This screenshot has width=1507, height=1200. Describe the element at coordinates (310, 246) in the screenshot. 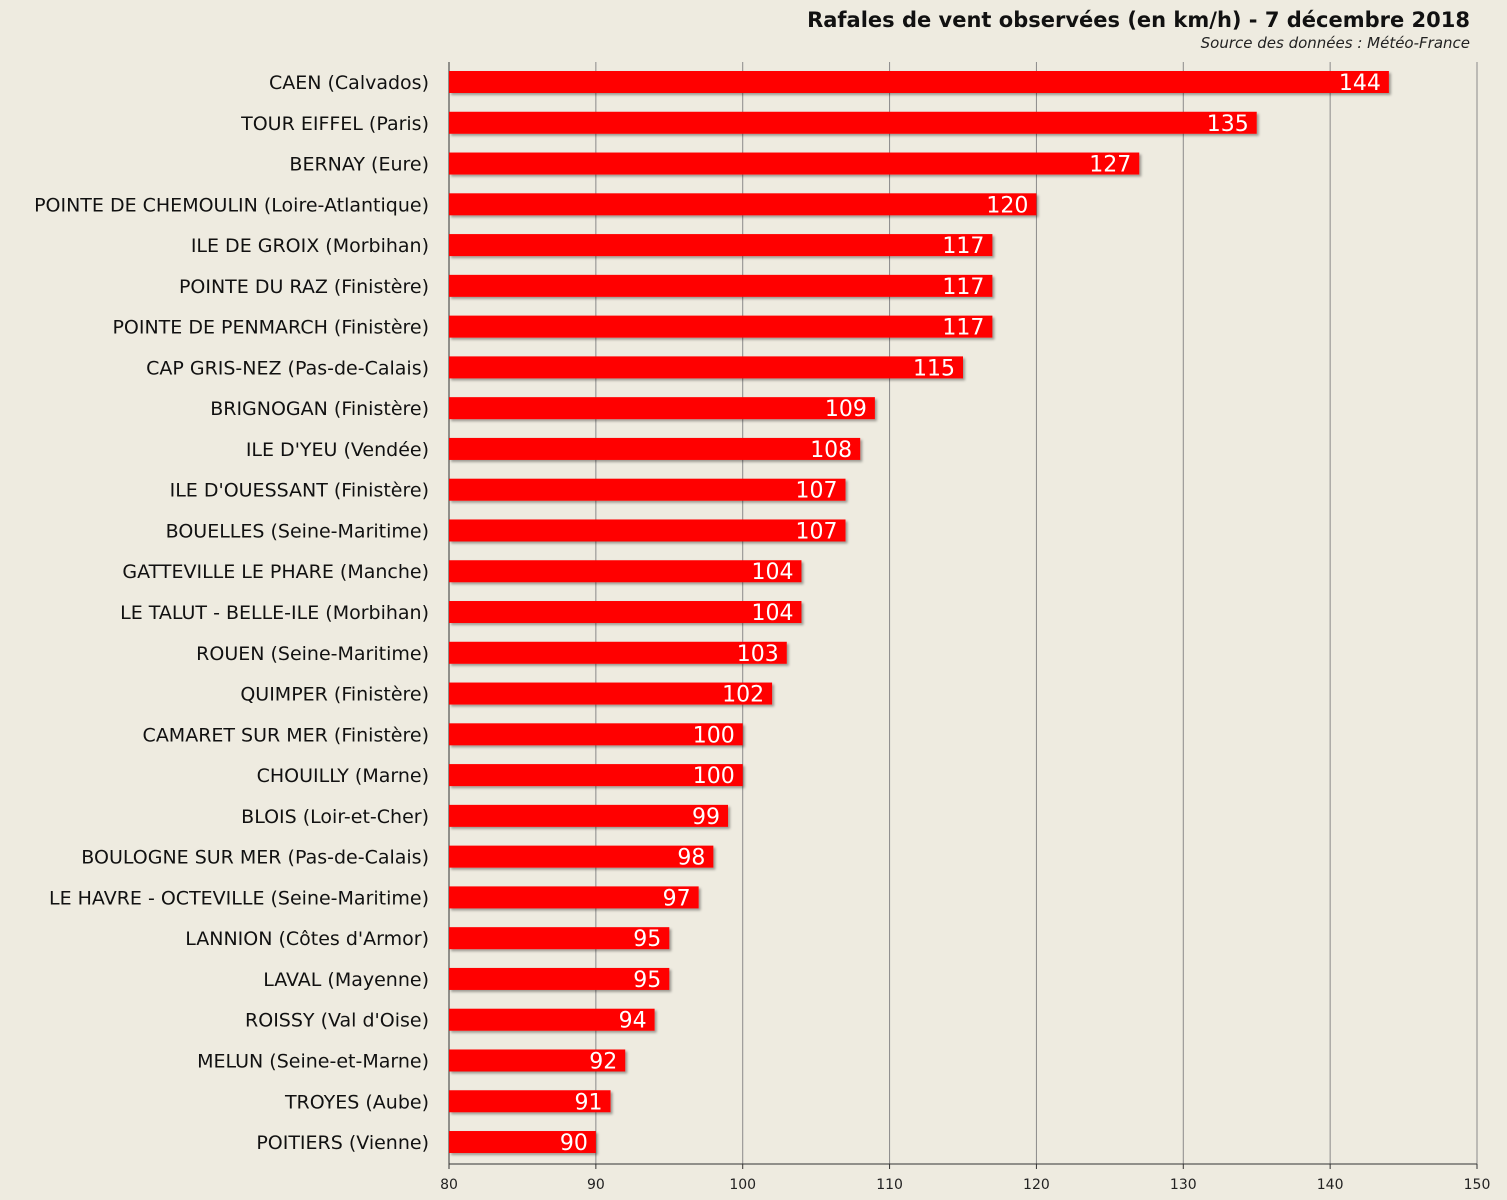

I see `category-label: ILE DE GROIX (Morbihan)` at that location.